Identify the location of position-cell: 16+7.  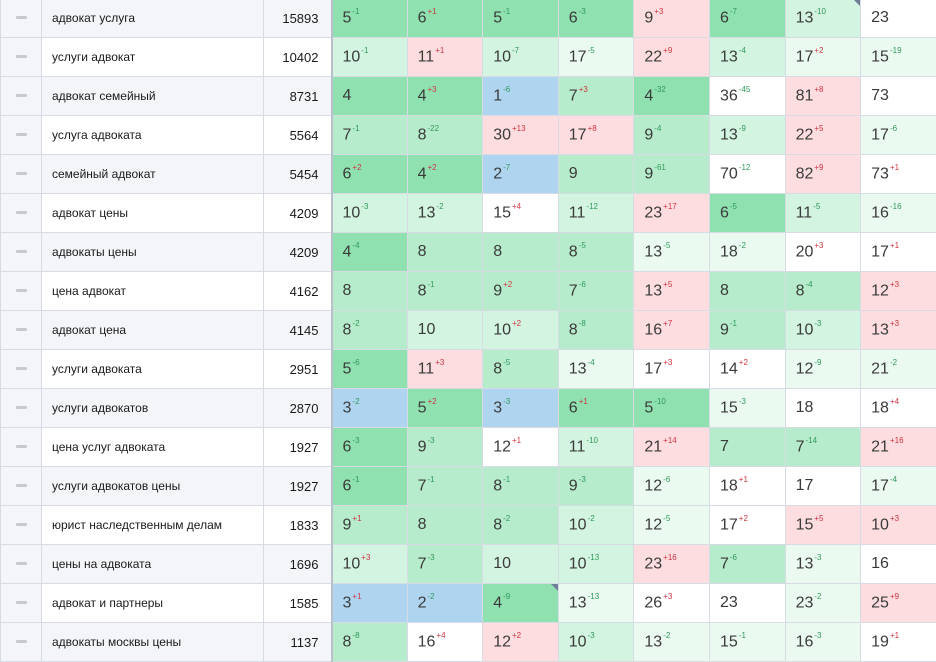
(671, 330).